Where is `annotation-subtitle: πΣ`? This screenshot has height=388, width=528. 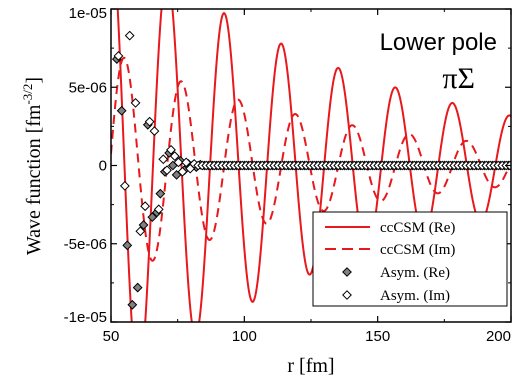
annotation-subtitle: πΣ is located at coordinates (458, 78).